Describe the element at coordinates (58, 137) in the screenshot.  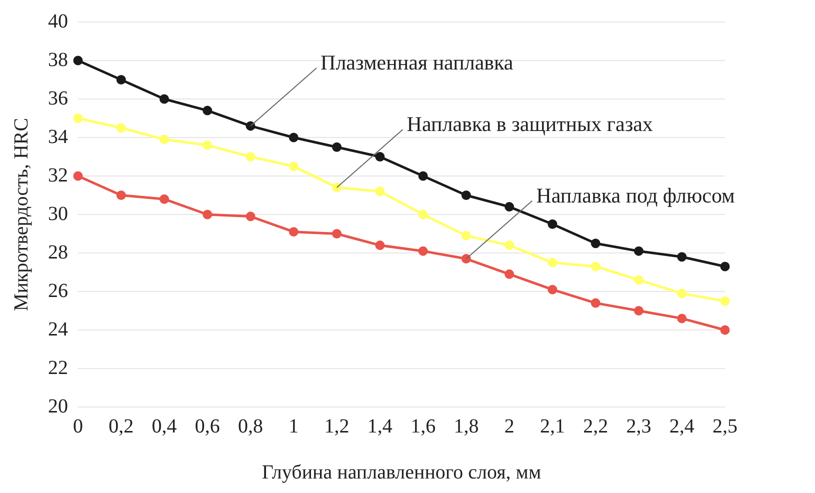
I see `y-tick-label: 34` at that location.